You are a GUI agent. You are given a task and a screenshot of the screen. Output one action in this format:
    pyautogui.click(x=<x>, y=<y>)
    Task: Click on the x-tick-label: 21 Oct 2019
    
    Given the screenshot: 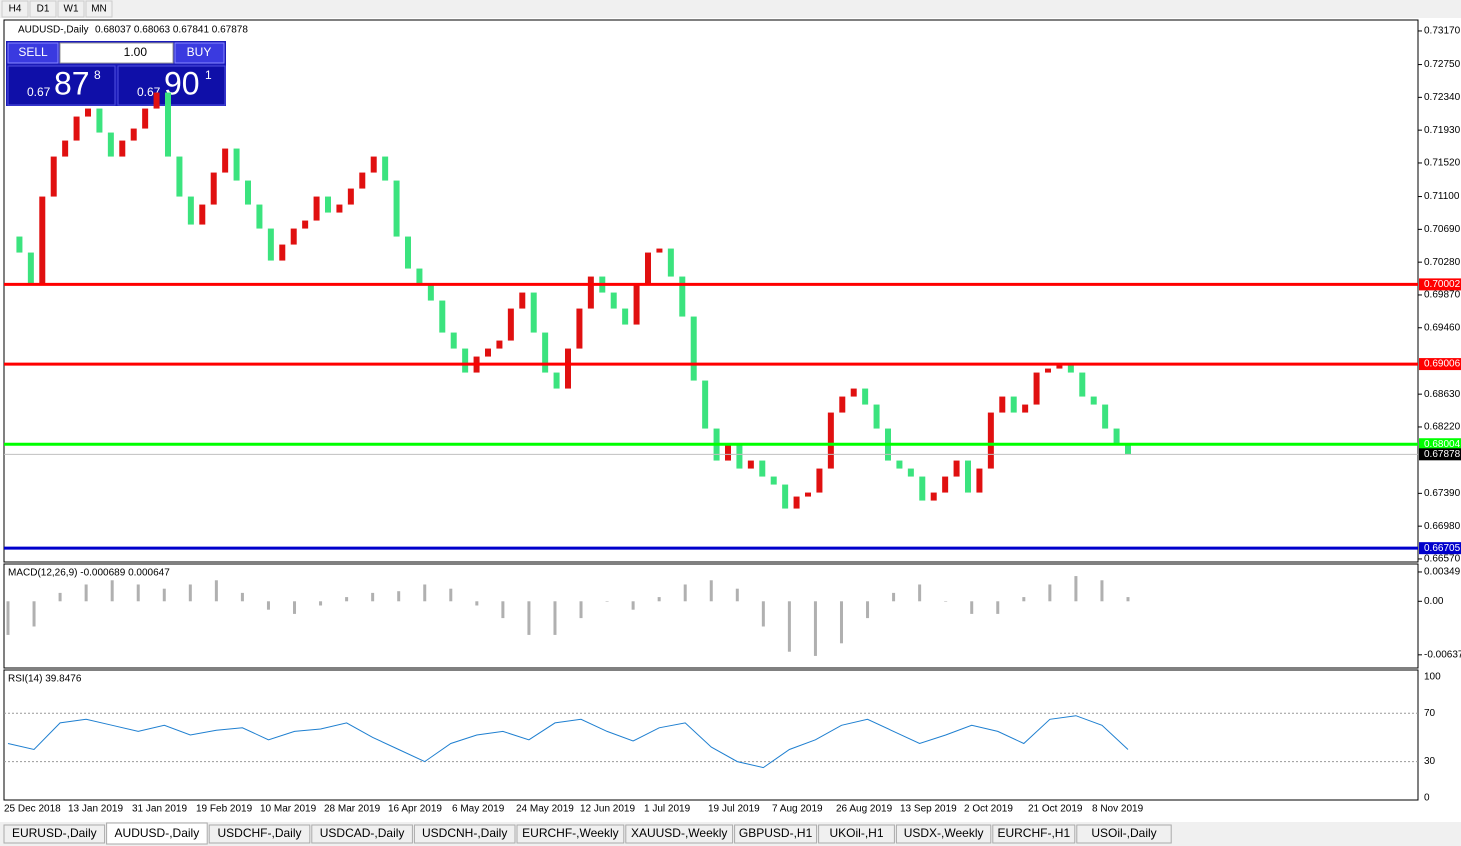 What is the action you would take?
    pyautogui.click(x=1055, y=809)
    